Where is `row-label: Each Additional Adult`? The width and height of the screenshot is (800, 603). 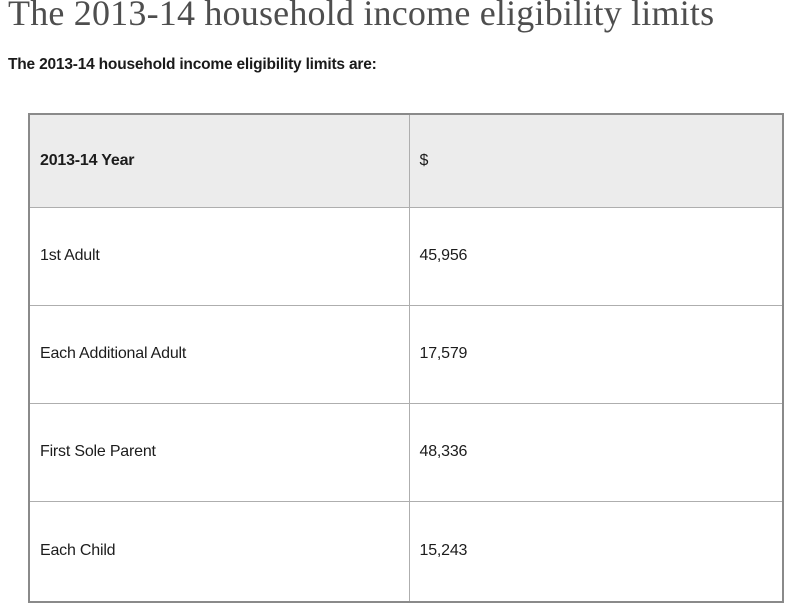 row-label: Each Additional Adult is located at coordinates (219, 354).